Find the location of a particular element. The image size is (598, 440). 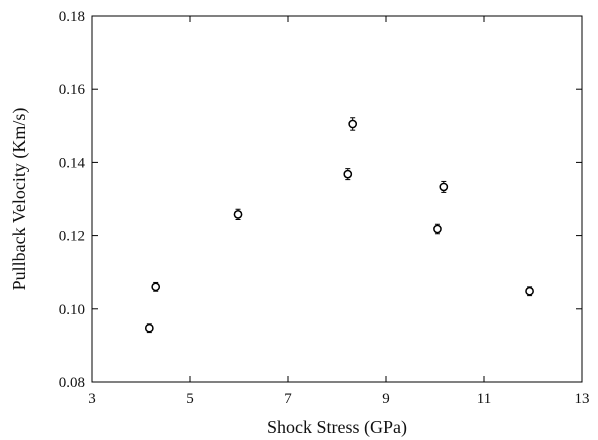

y-axis-title: Pullback Velocity (Km/s) is located at coordinates (19, 199).